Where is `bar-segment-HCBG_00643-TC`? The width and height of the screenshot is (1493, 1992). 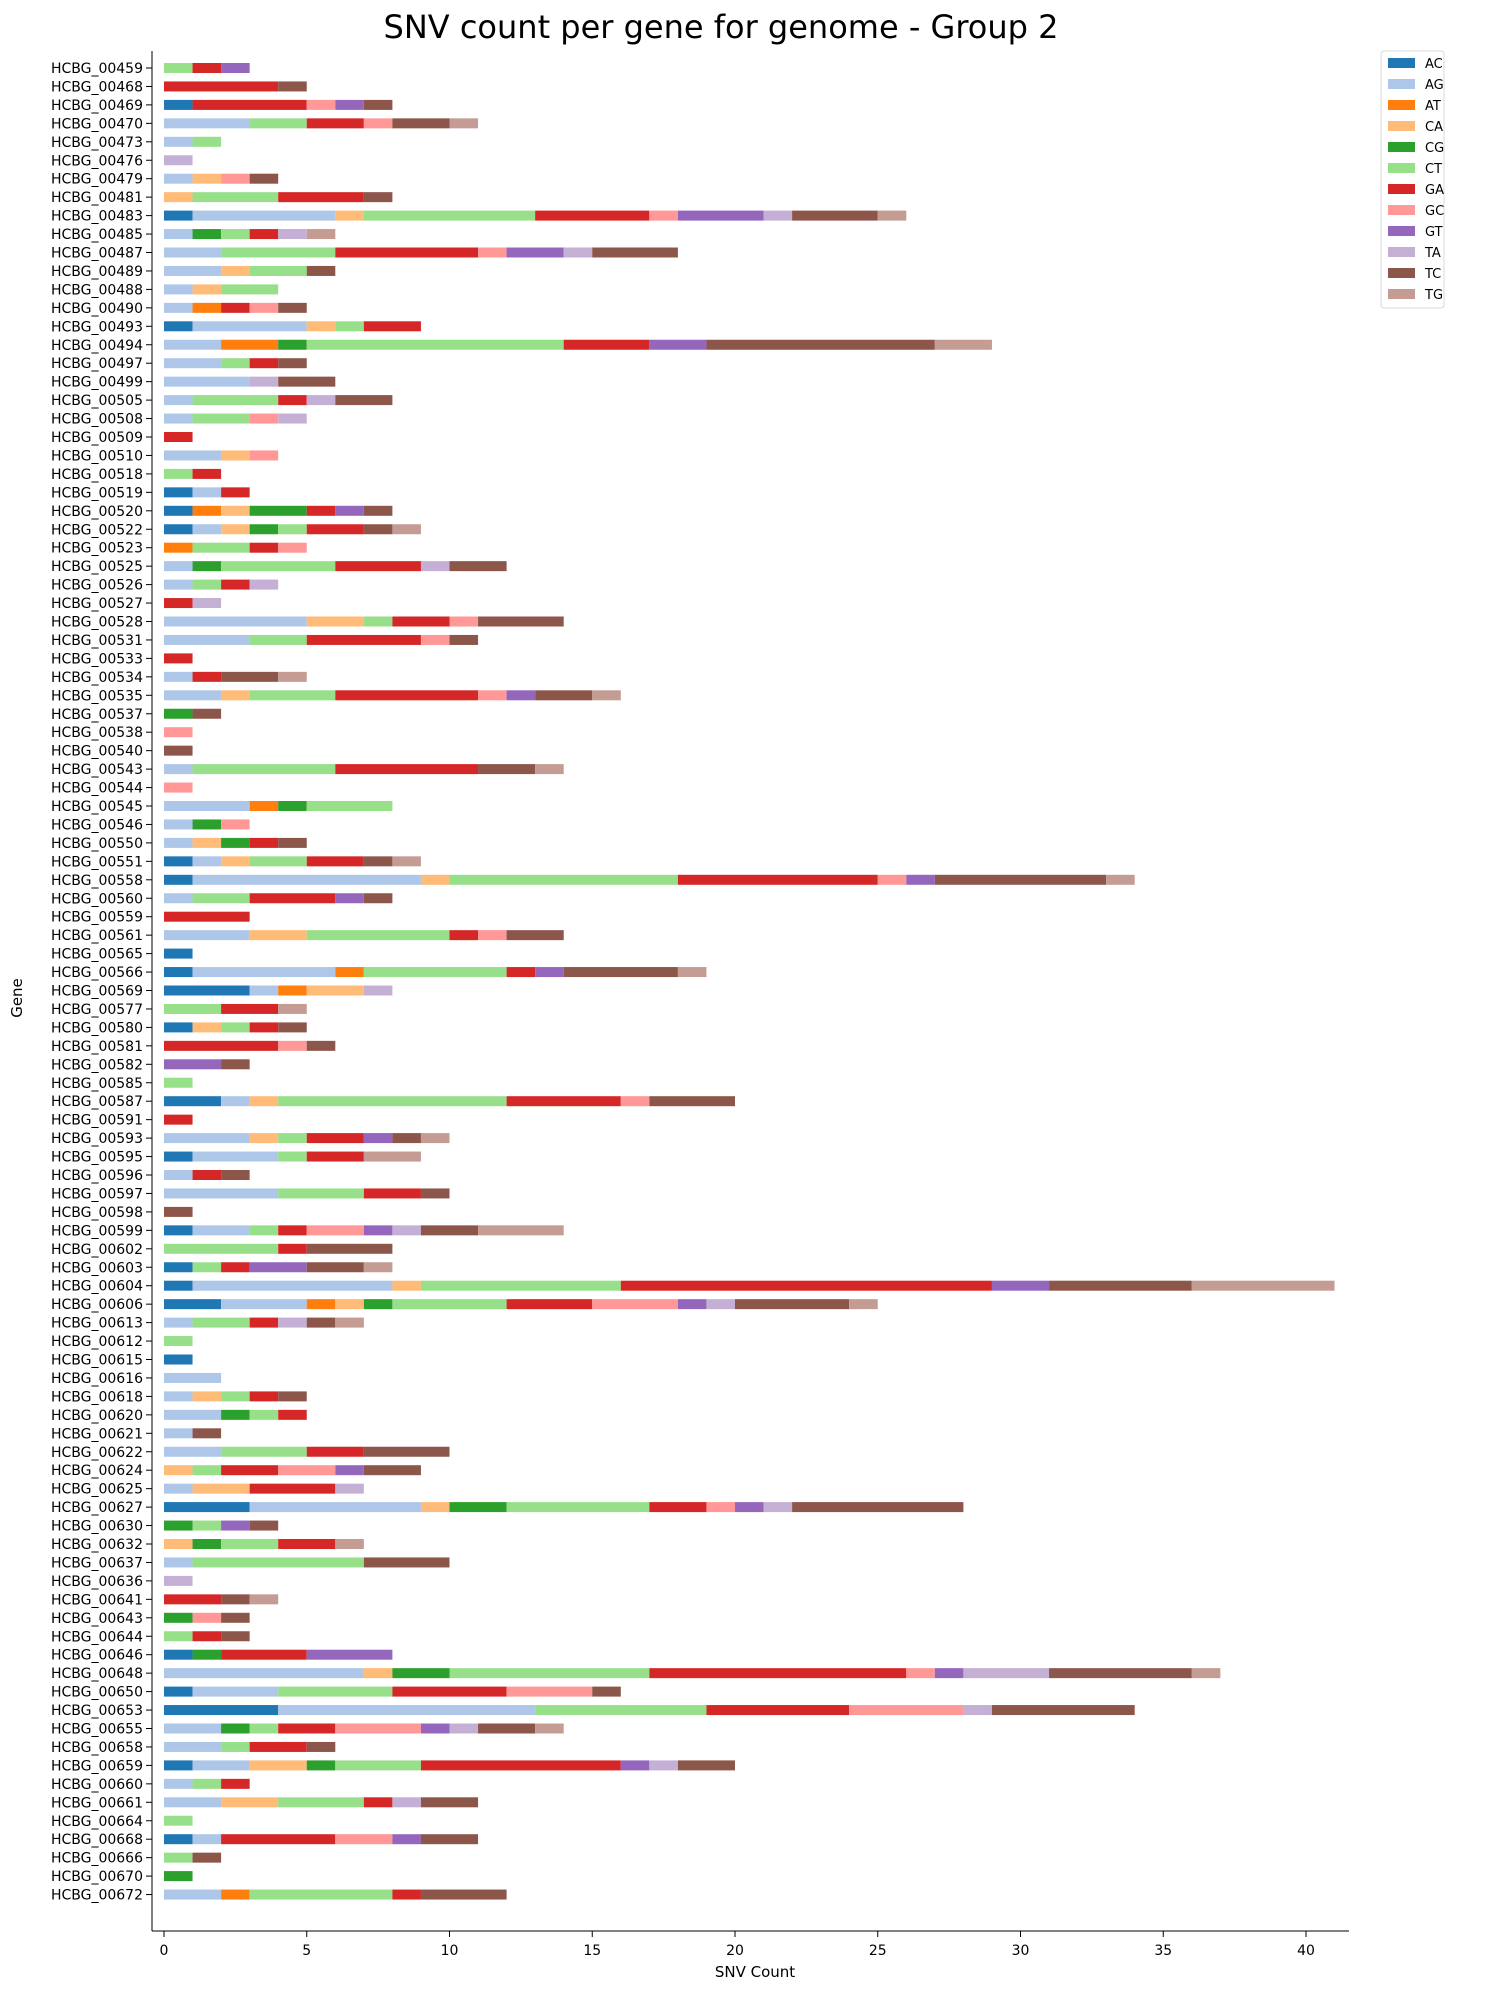
bar-segment-HCBG_00643-TC is located at coordinates (235, 1617).